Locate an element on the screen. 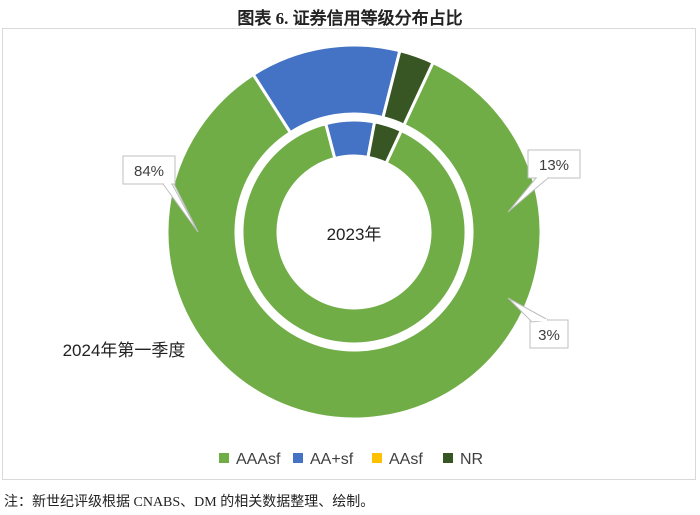 The image size is (700, 515). data-label-13: 13% is located at coordinates (554, 165).